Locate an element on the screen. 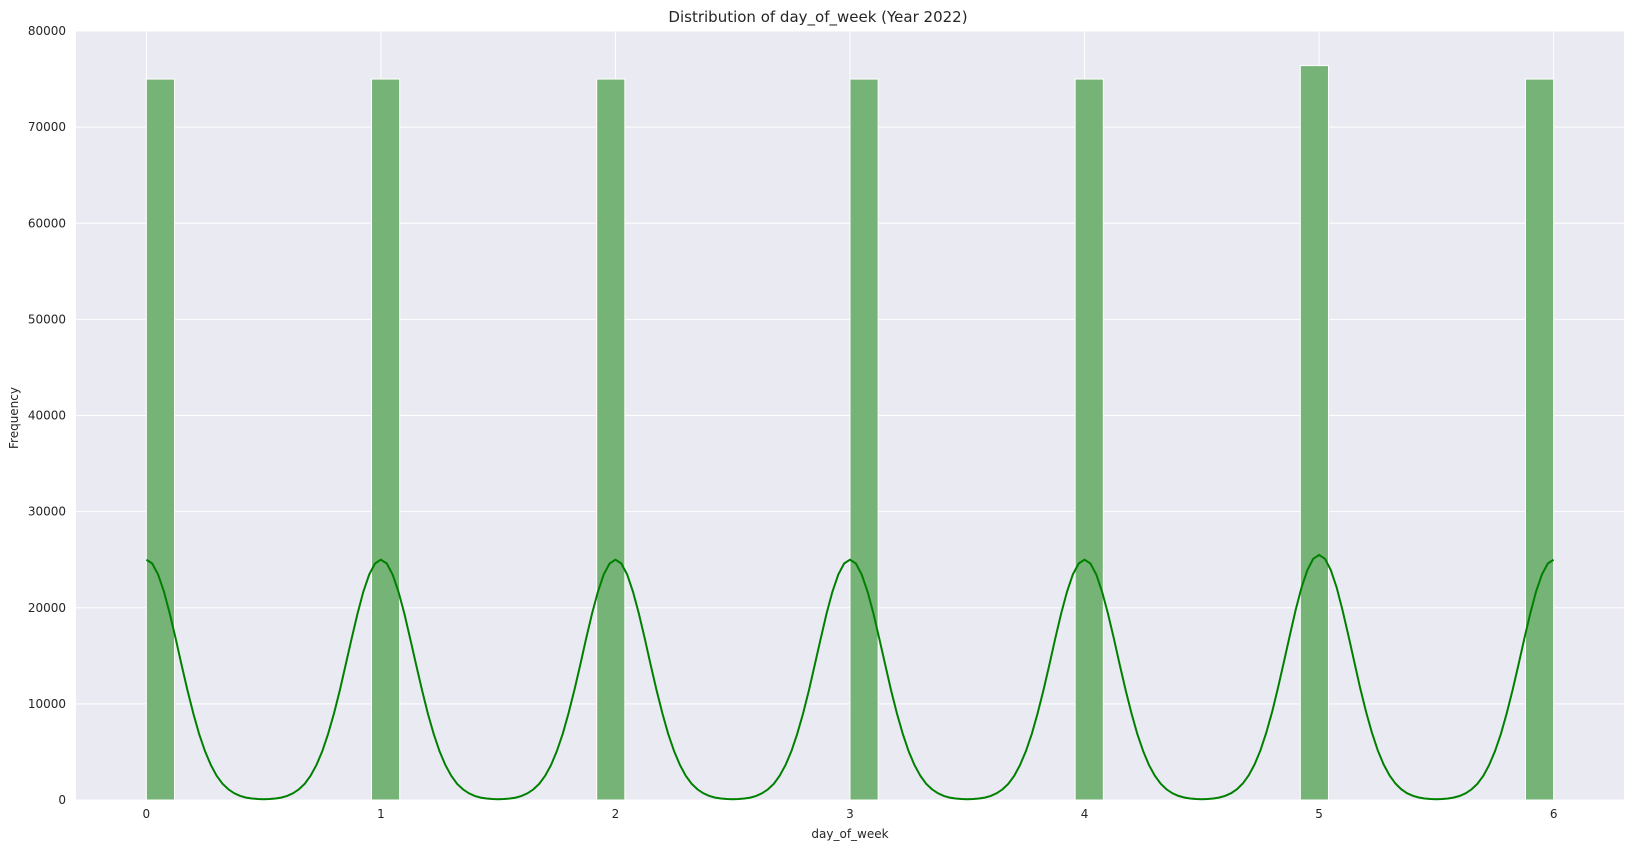 Image resolution: width=1636 pixels, height=849 pixels. y-tick-label: 50000 is located at coordinates (47, 319).